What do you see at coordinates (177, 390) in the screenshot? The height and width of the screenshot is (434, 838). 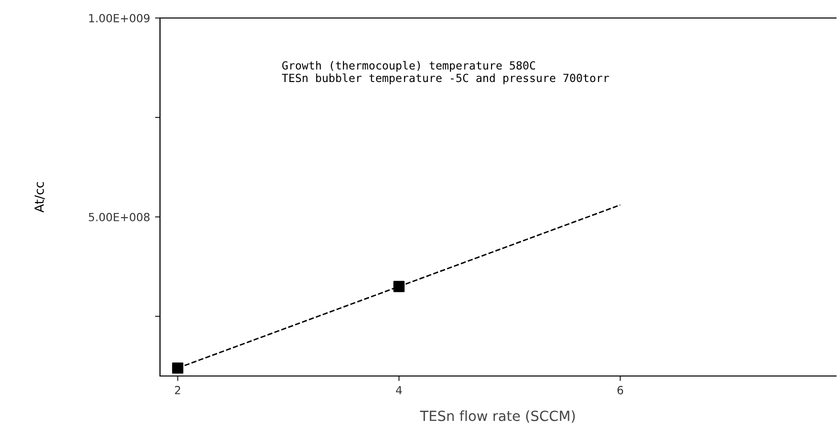 I see `x-tick-label: 2` at bounding box center [177, 390].